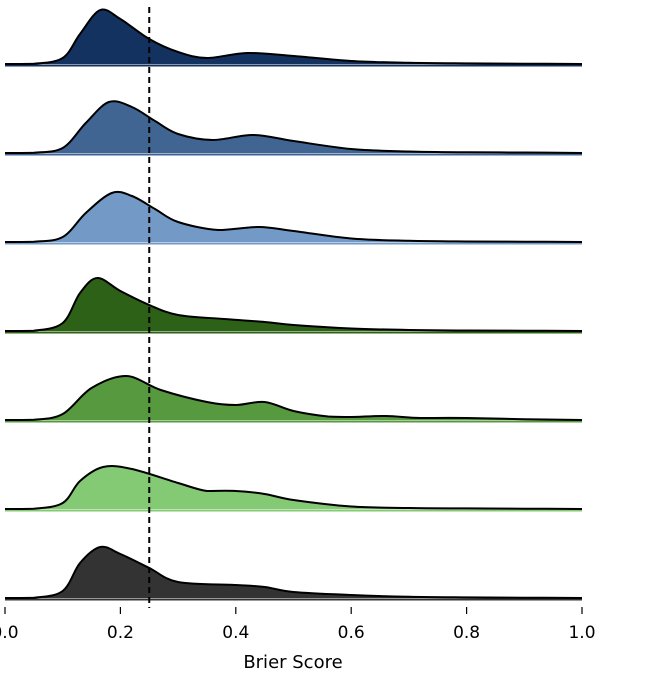 The width and height of the screenshot is (646, 698). I want to click on x-tick-label: 0.8, so click(466, 633).